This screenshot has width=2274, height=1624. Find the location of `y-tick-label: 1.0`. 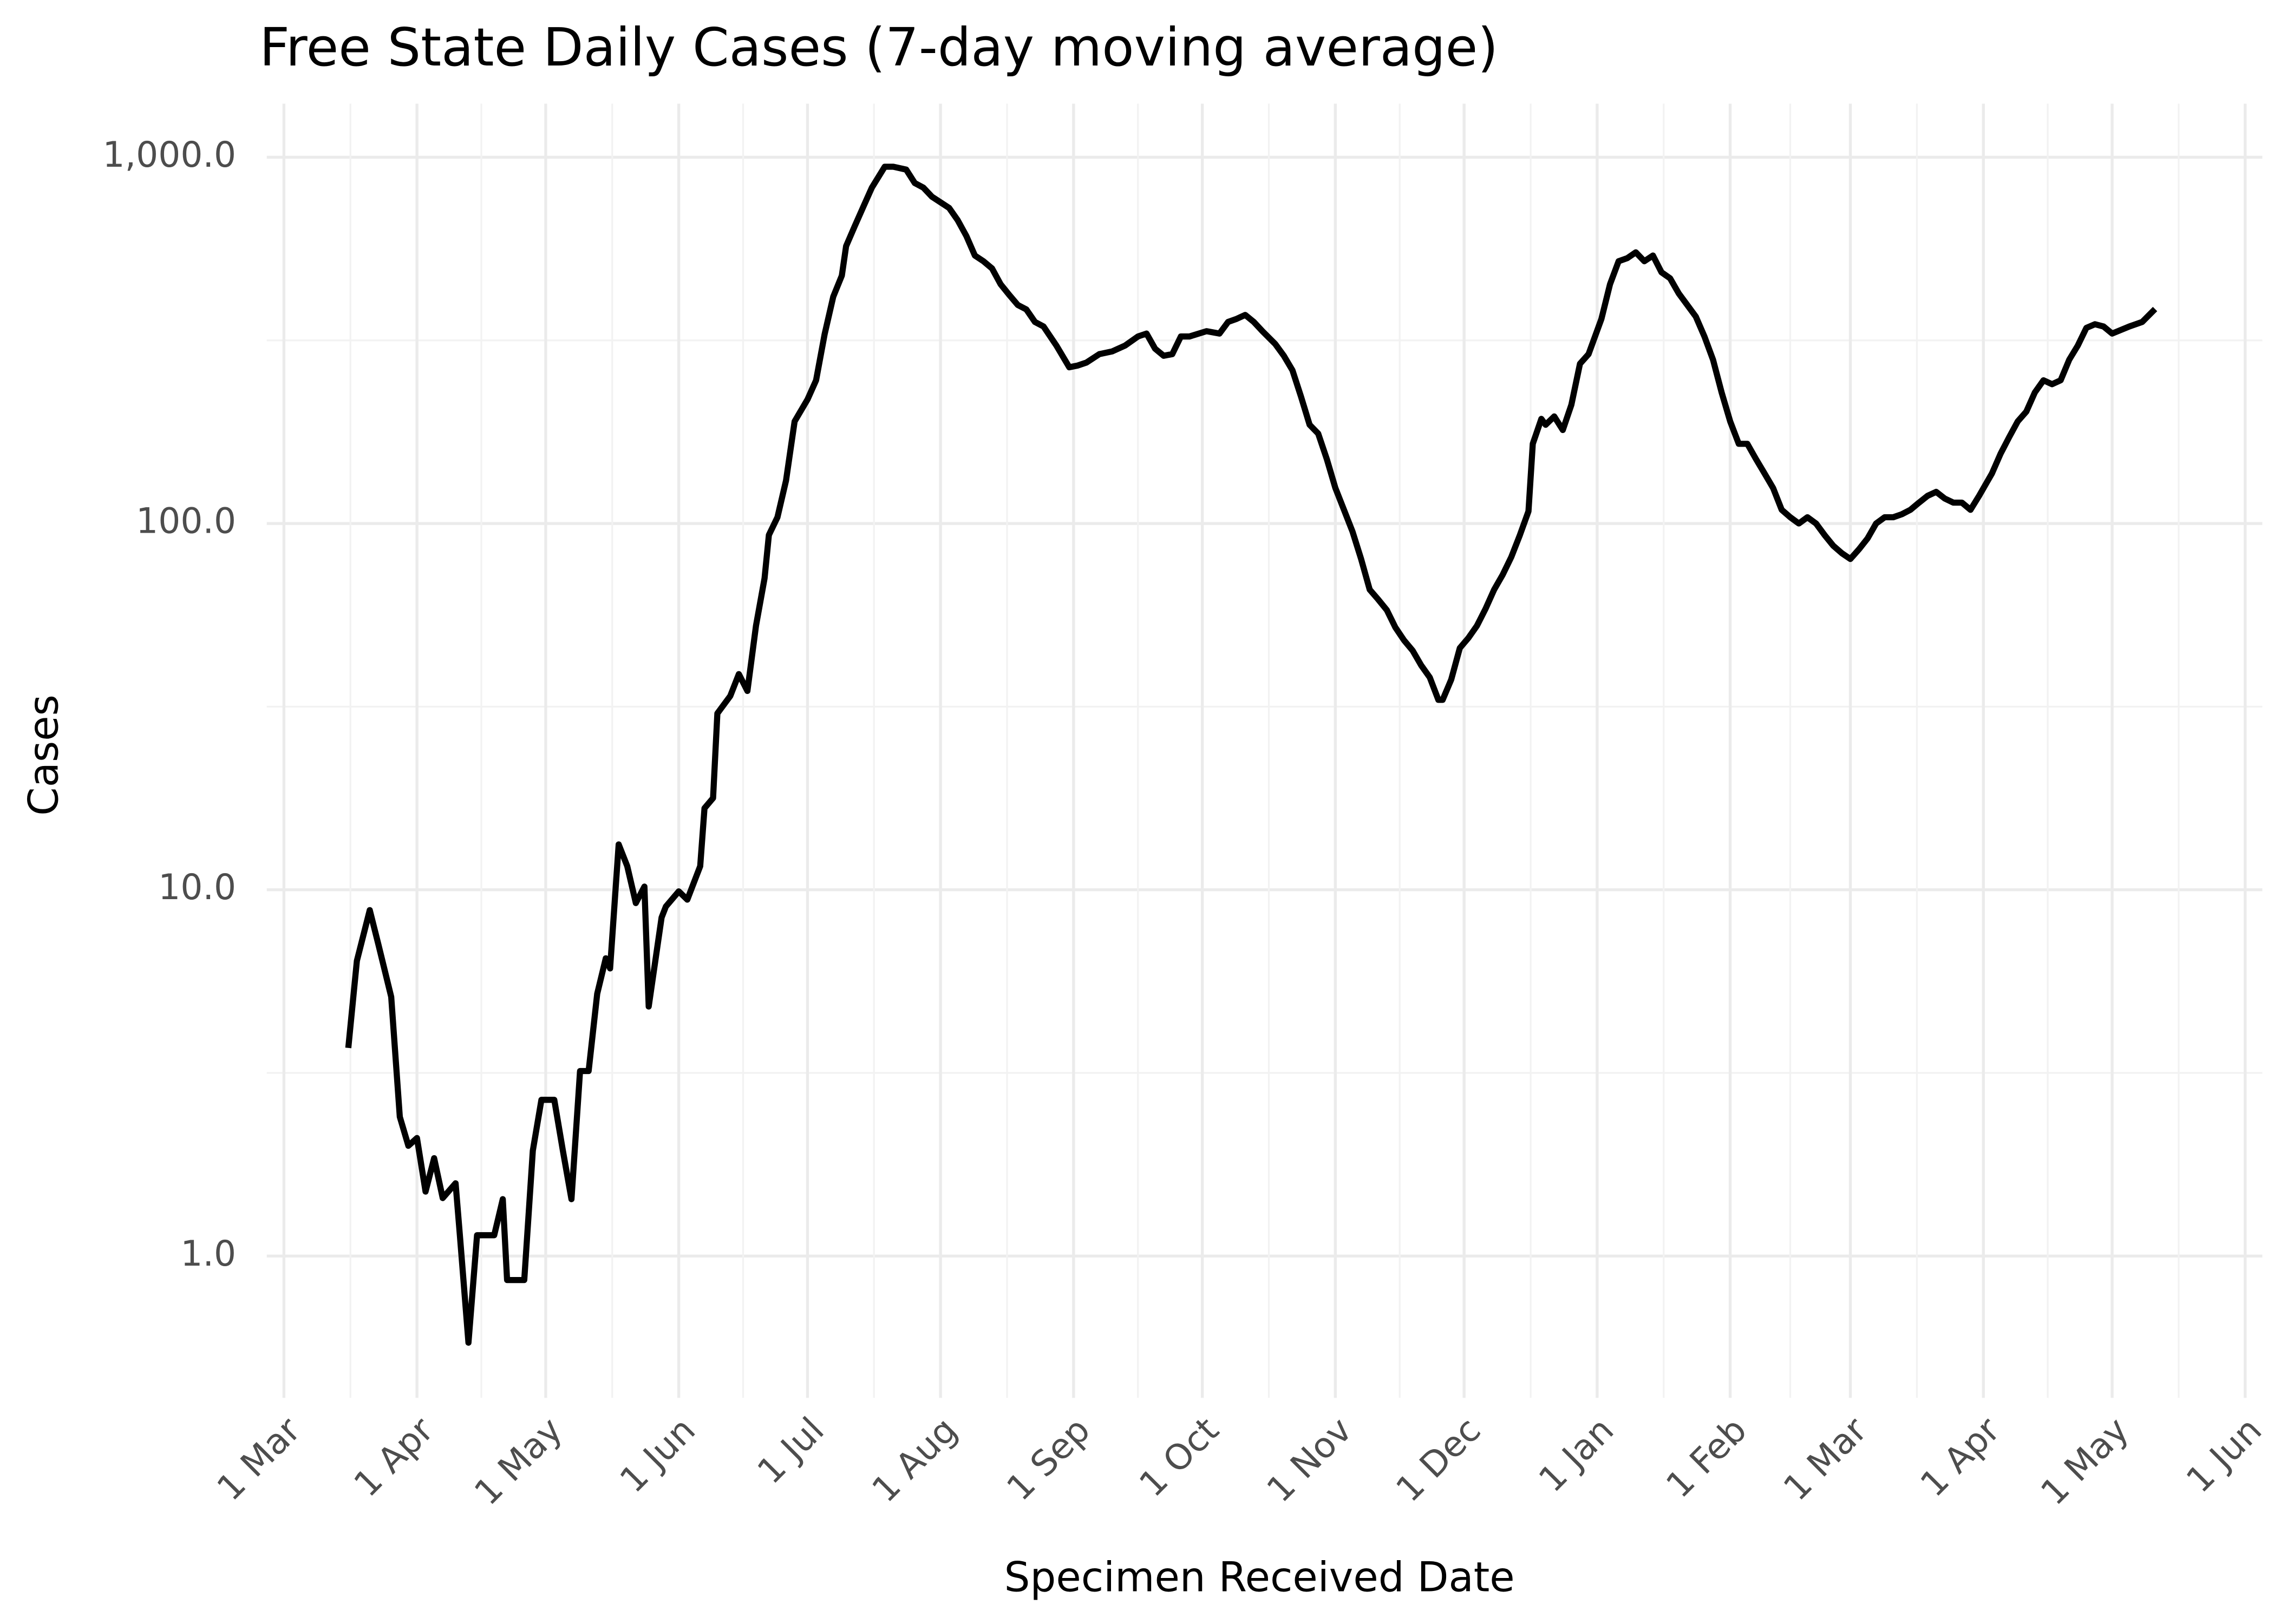

y-tick-label: 1.0 is located at coordinates (208, 1254).